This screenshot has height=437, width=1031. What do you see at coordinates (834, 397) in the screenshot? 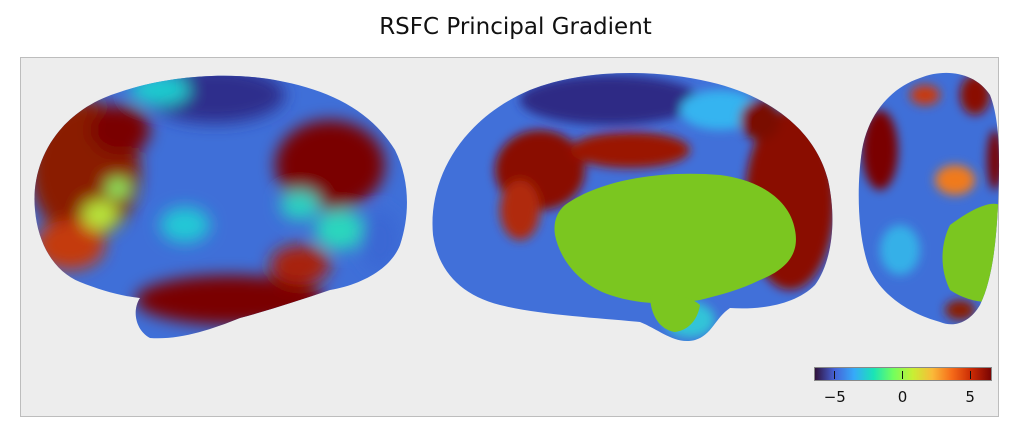
I see `colorbar-tick-label: −5` at bounding box center [834, 397].